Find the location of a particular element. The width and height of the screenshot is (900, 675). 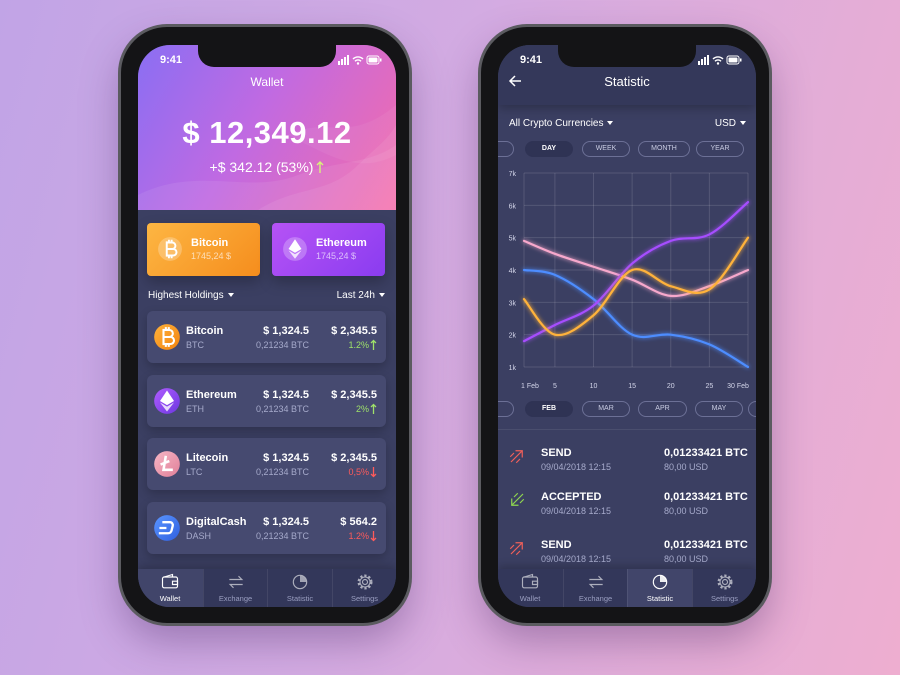

pill: APR is located at coordinates (662, 409).